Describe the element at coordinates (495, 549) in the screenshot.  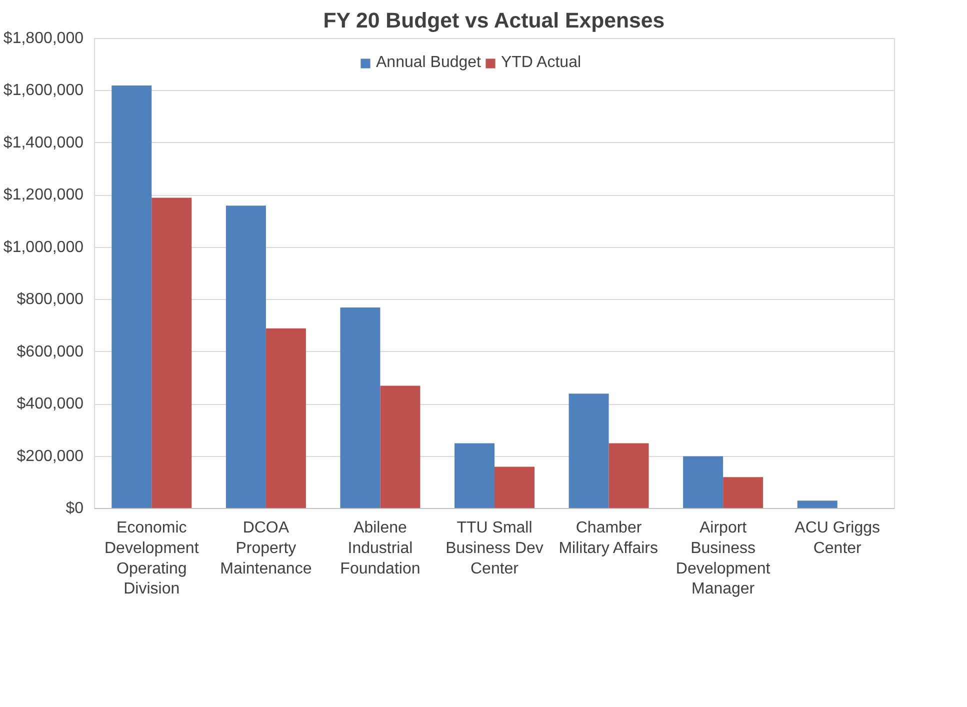
I see `x-tick-label: TTU Small Business Dev Center` at that location.